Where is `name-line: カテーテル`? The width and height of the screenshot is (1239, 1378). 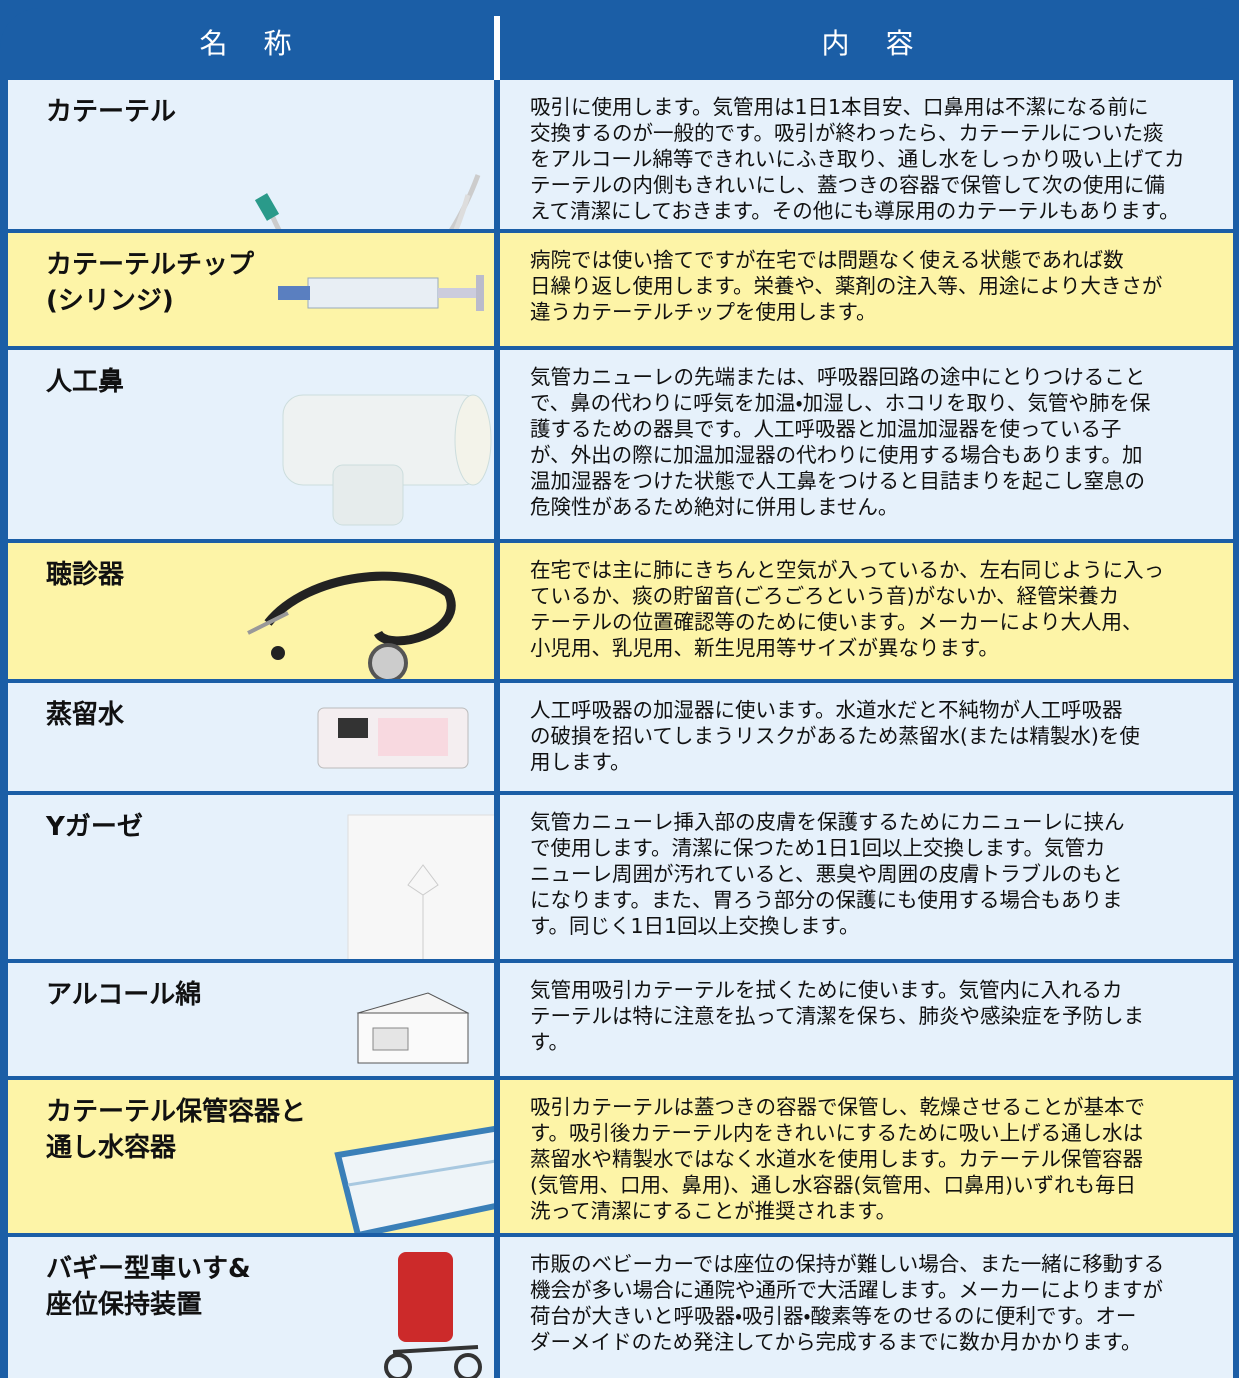
name-line: カテーテル is located at coordinates (111, 112).